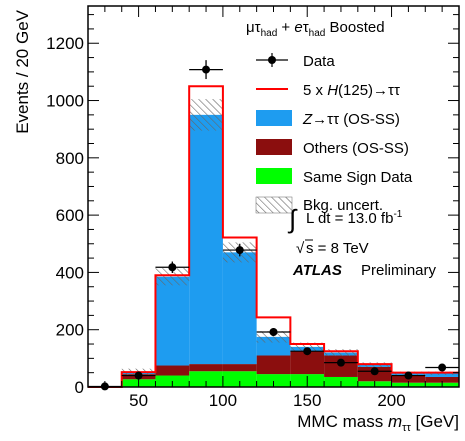 The width and height of the screenshot is (465, 441). What do you see at coordinates (22, 71) in the screenshot?
I see `y-axis-label: Events / 20 GeV` at bounding box center [22, 71].